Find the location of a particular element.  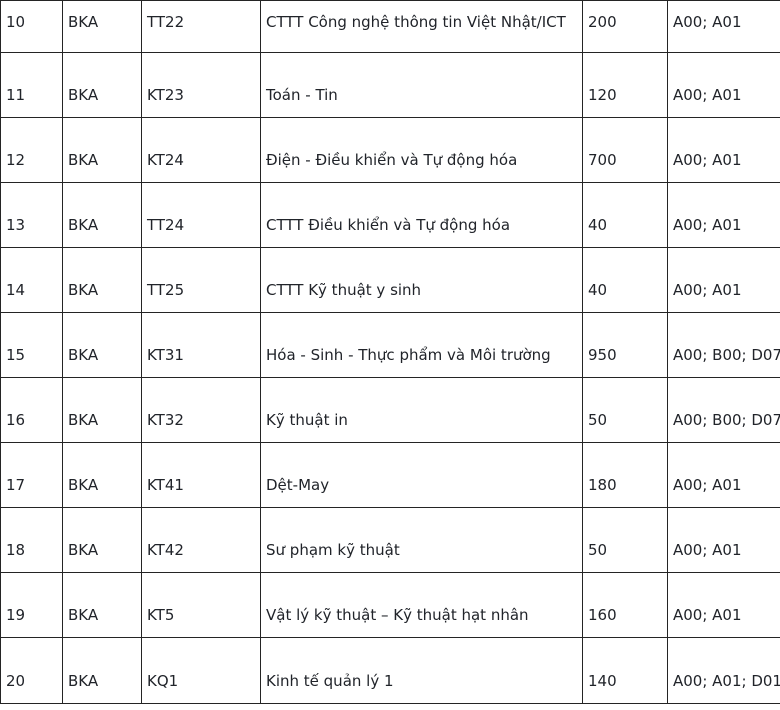

cell-major-code: KT42 is located at coordinates (201, 540).